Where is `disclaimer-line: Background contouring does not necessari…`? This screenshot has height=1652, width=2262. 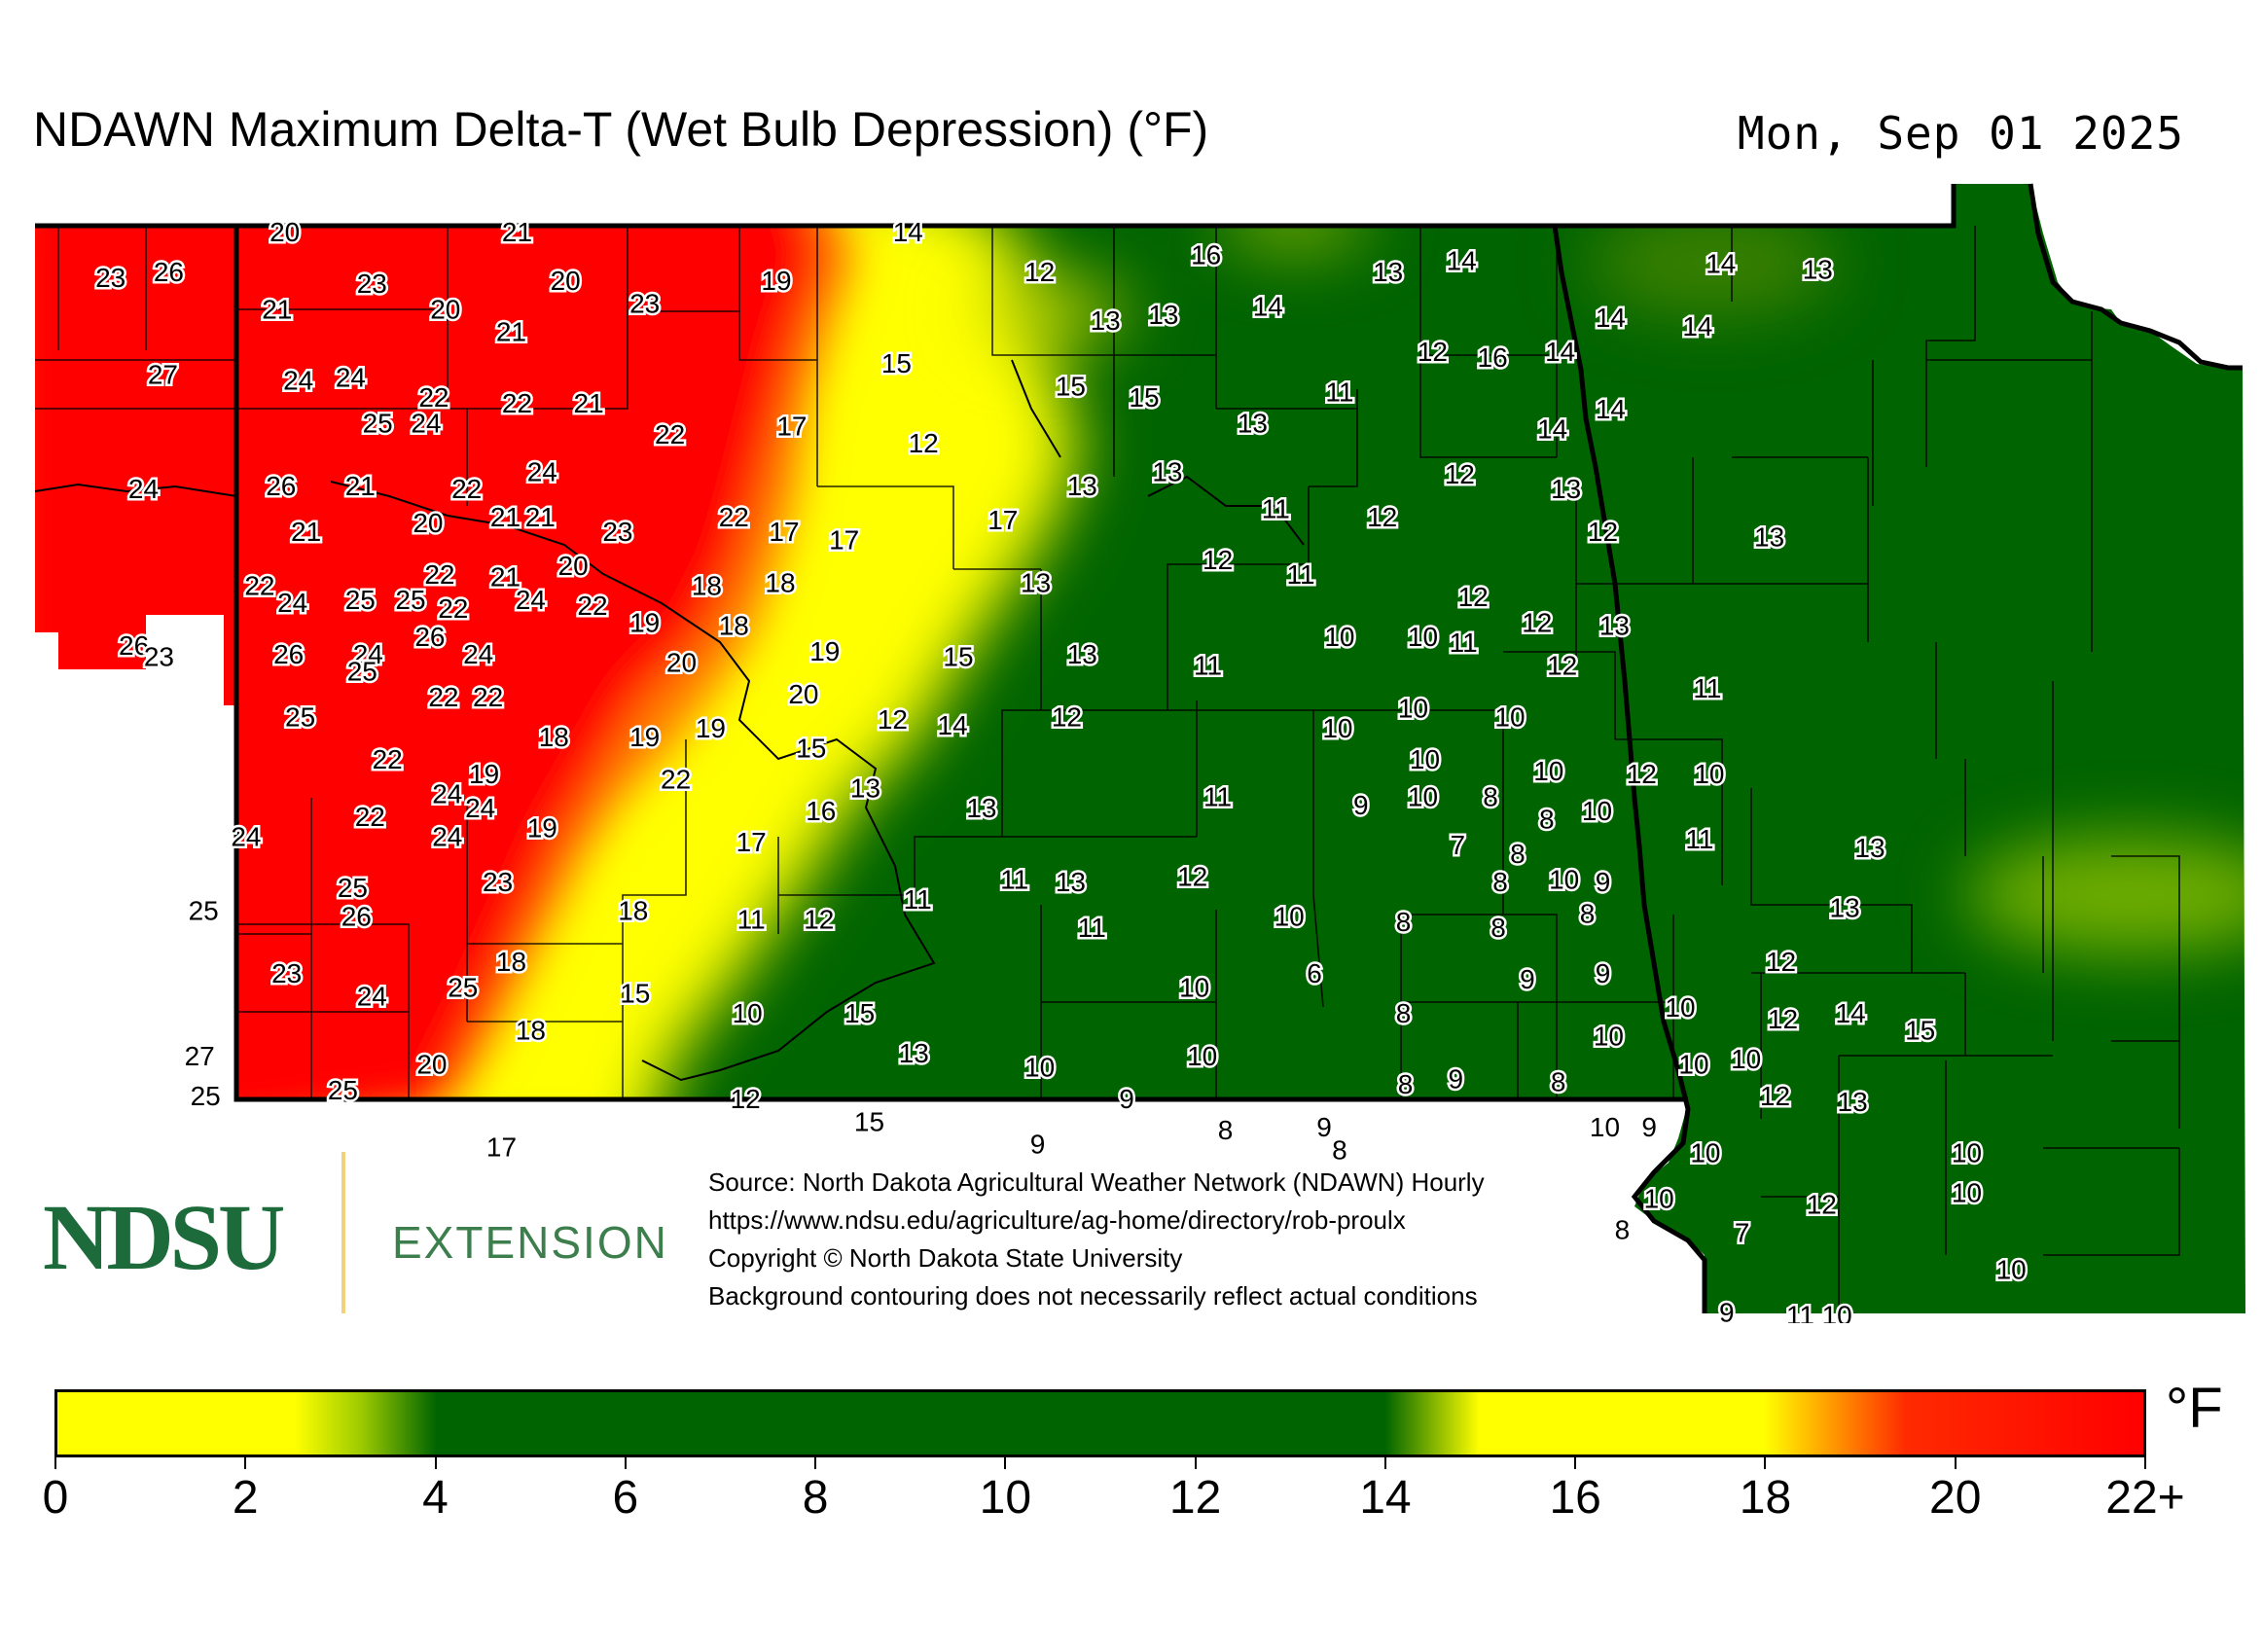 disclaimer-line: Background contouring does not necessari… is located at coordinates (1093, 1296).